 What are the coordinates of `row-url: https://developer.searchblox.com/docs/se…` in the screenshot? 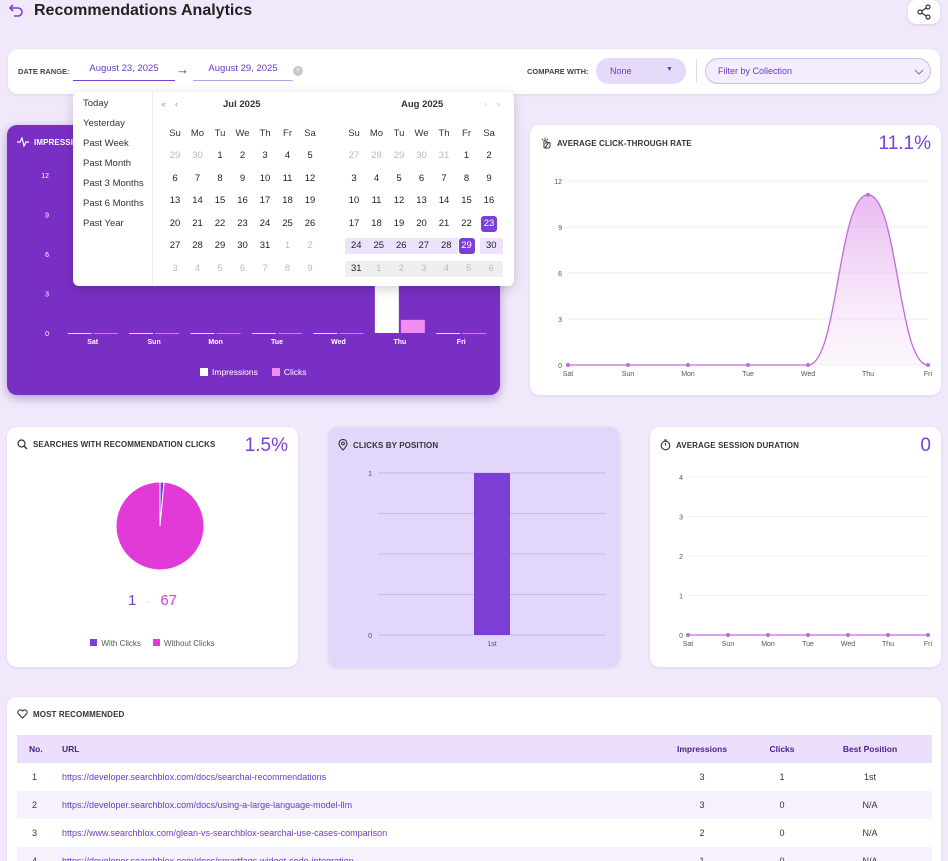 It's located at (194, 777).